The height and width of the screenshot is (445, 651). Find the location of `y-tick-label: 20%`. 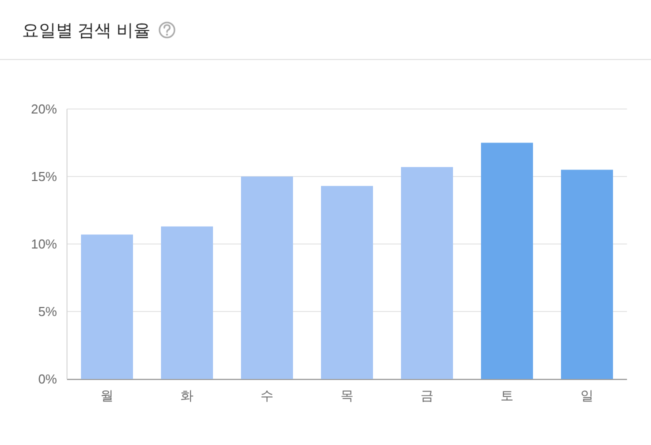

y-tick-label: 20% is located at coordinates (44, 109).